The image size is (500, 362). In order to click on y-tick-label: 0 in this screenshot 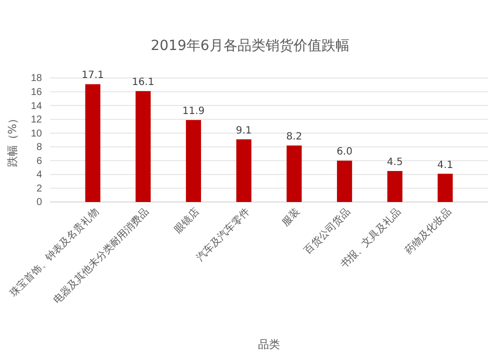, I will do `click(39, 202)`.